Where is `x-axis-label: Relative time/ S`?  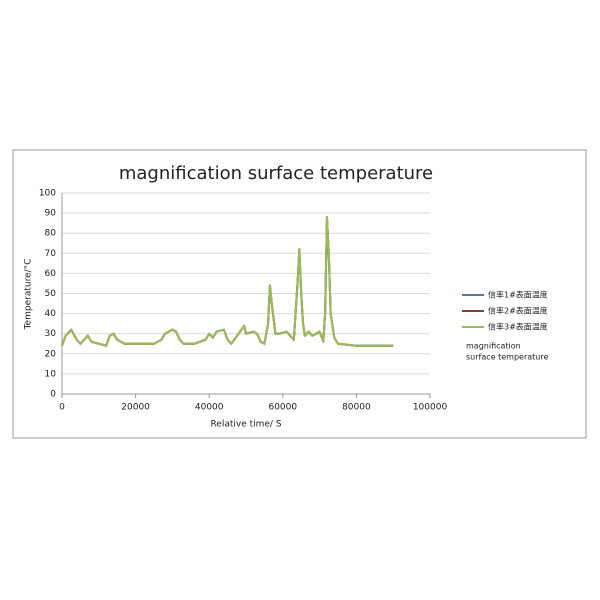 x-axis-label: Relative time/ S is located at coordinates (245, 425).